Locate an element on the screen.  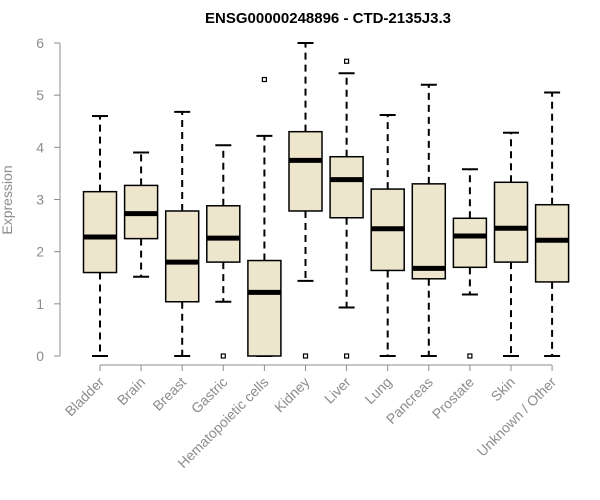
chart-title: ENSG00000248896 - CTD-2135J3.3 is located at coordinates (328, 18).